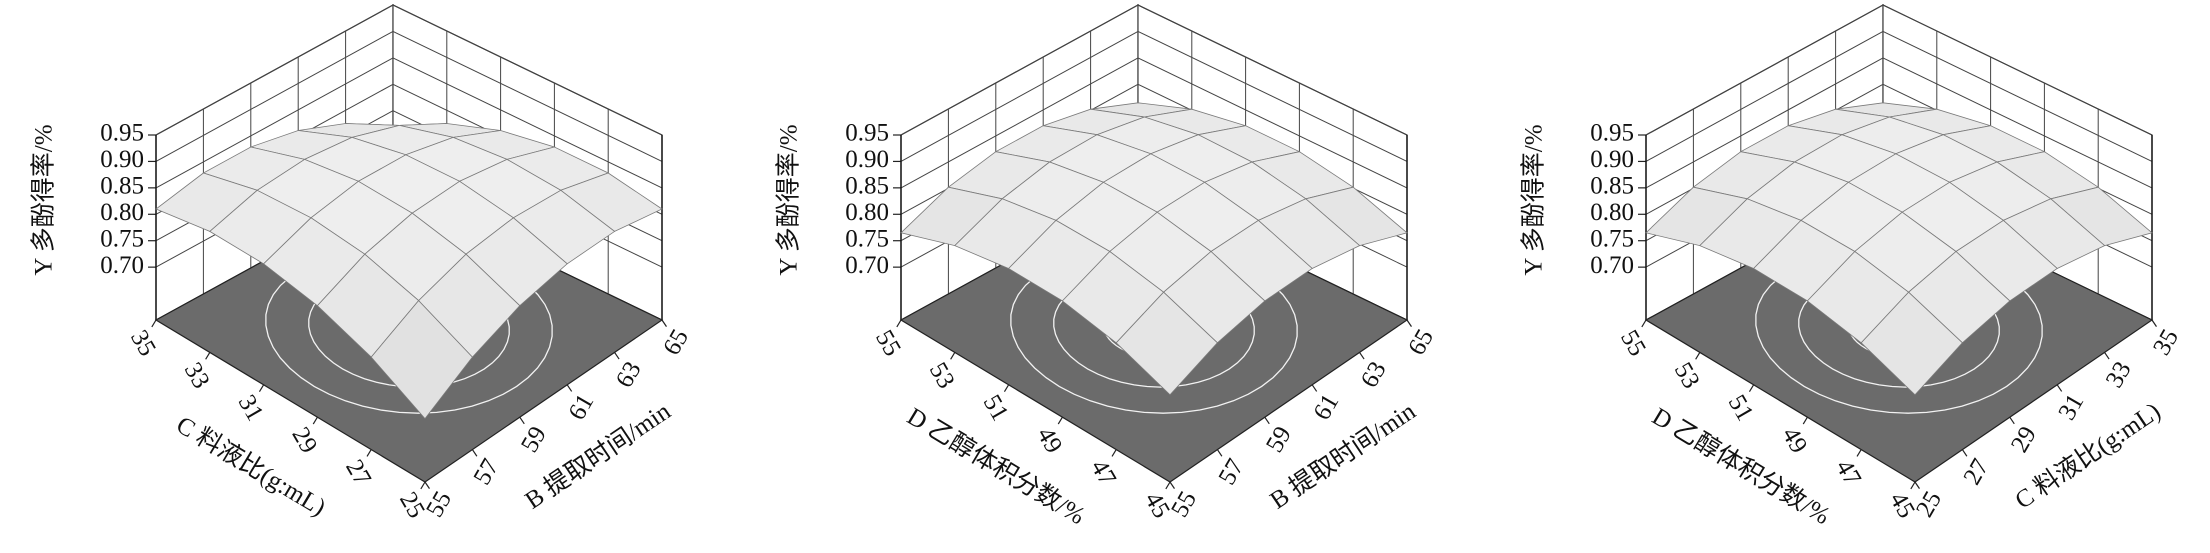  What do you see at coordinates (197, 375) in the screenshot?
I see `y-tick-label: 33` at bounding box center [197, 375].